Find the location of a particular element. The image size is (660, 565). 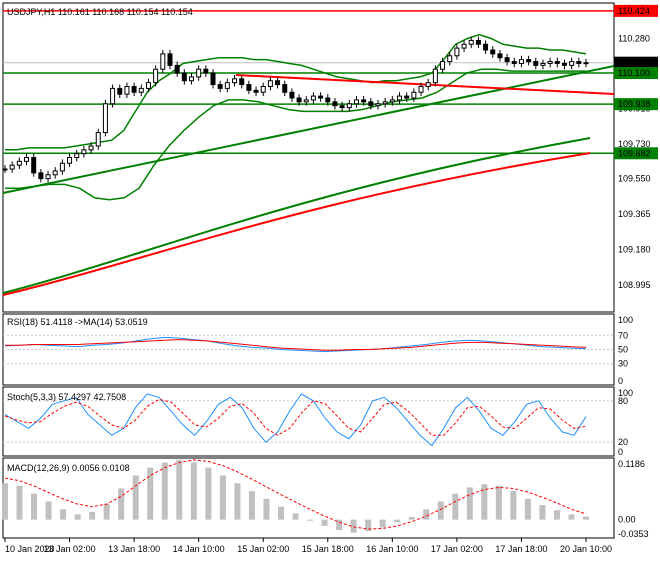

level-label-2: 110.100 is located at coordinates (634, 73).